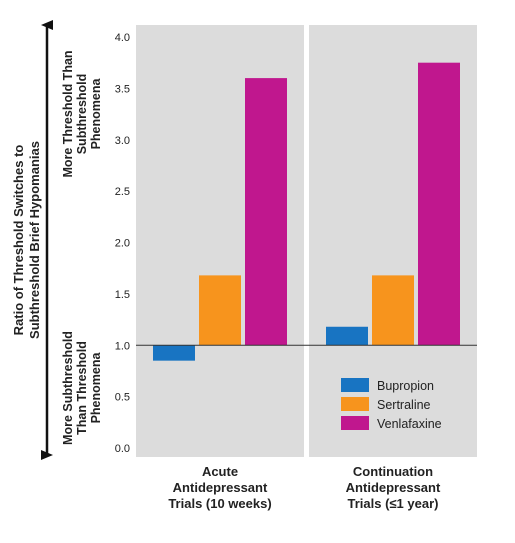 The height and width of the screenshot is (543, 515). Describe the element at coordinates (122, 295) in the screenshot. I see `y-tick-label: 1.5` at that location.